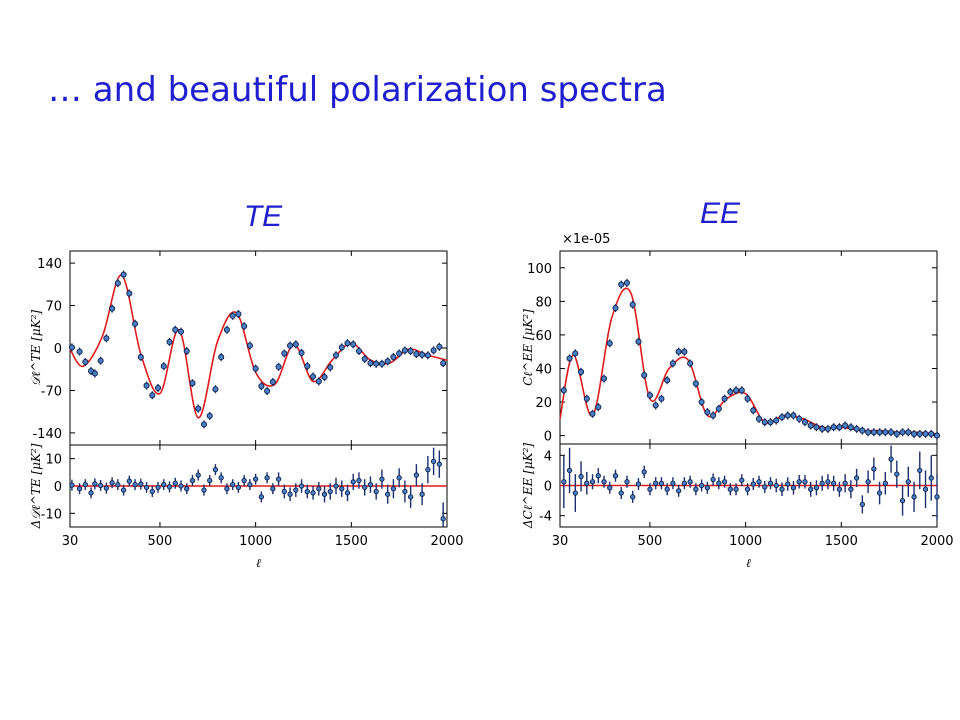 The image size is (960, 720). What do you see at coordinates (539, 269) in the screenshot?
I see `ee-y-tick-label: 100` at bounding box center [539, 269].